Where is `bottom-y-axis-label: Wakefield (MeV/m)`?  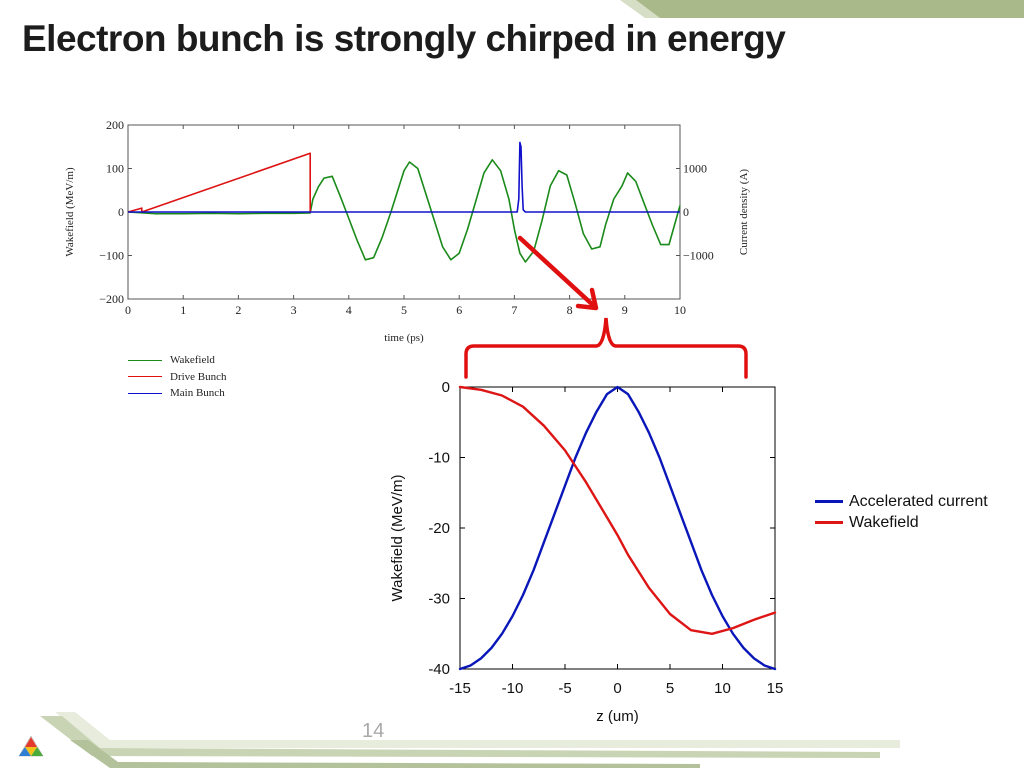 bottom-y-axis-label: Wakefield (MeV/m) is located at coordinates (397, 538).